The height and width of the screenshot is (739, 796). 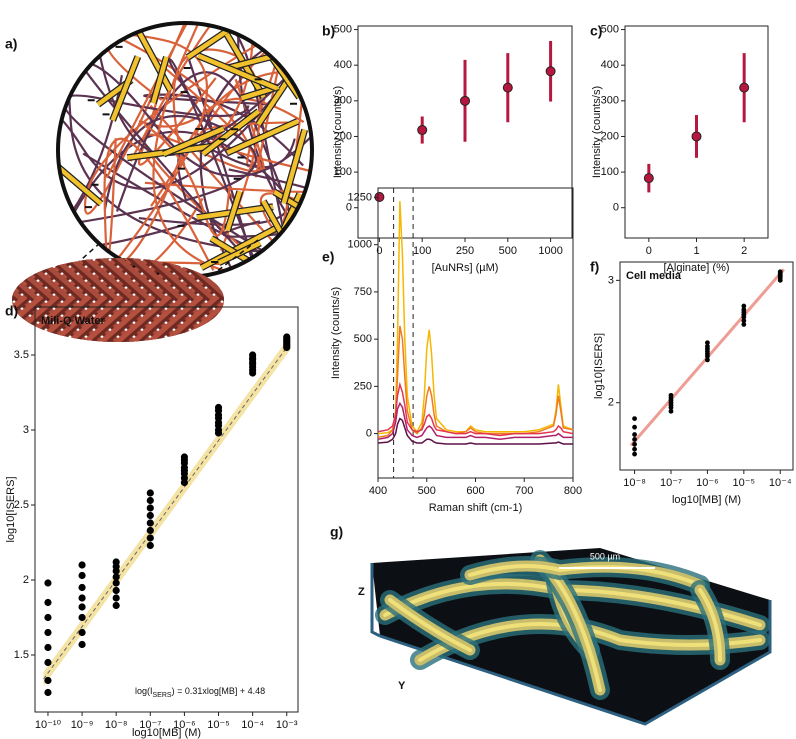 What do you see at coordinates (21, 505) in the screenshot?
I see `y-tick-label: 2.5` at bounding box center [21, 505].